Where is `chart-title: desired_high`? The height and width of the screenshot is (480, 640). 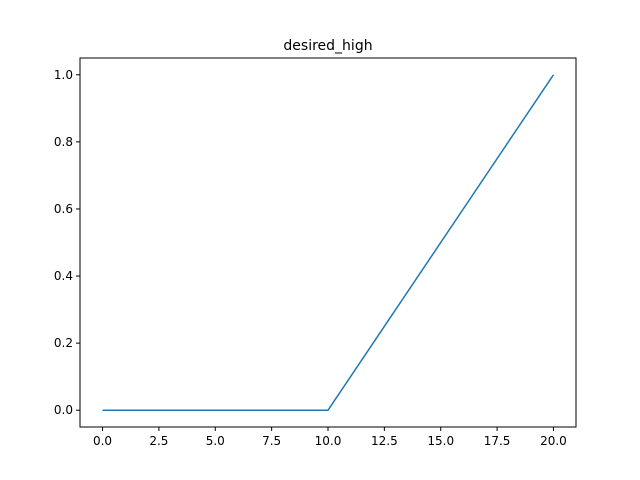 chart-title: desired_high is located at coordinates (327, 46).